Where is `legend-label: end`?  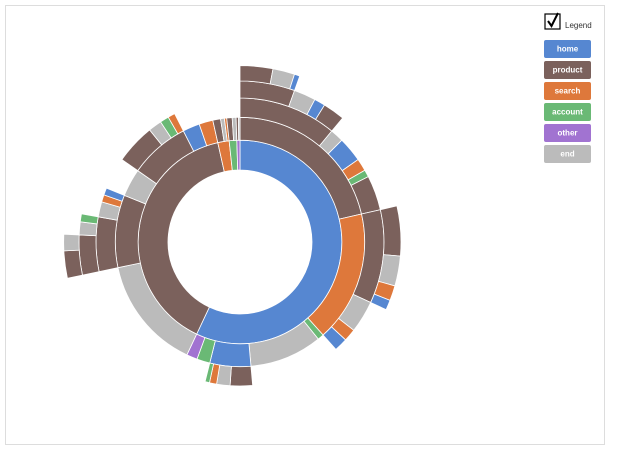 legend-label: end is located at coordinates (567, 154).